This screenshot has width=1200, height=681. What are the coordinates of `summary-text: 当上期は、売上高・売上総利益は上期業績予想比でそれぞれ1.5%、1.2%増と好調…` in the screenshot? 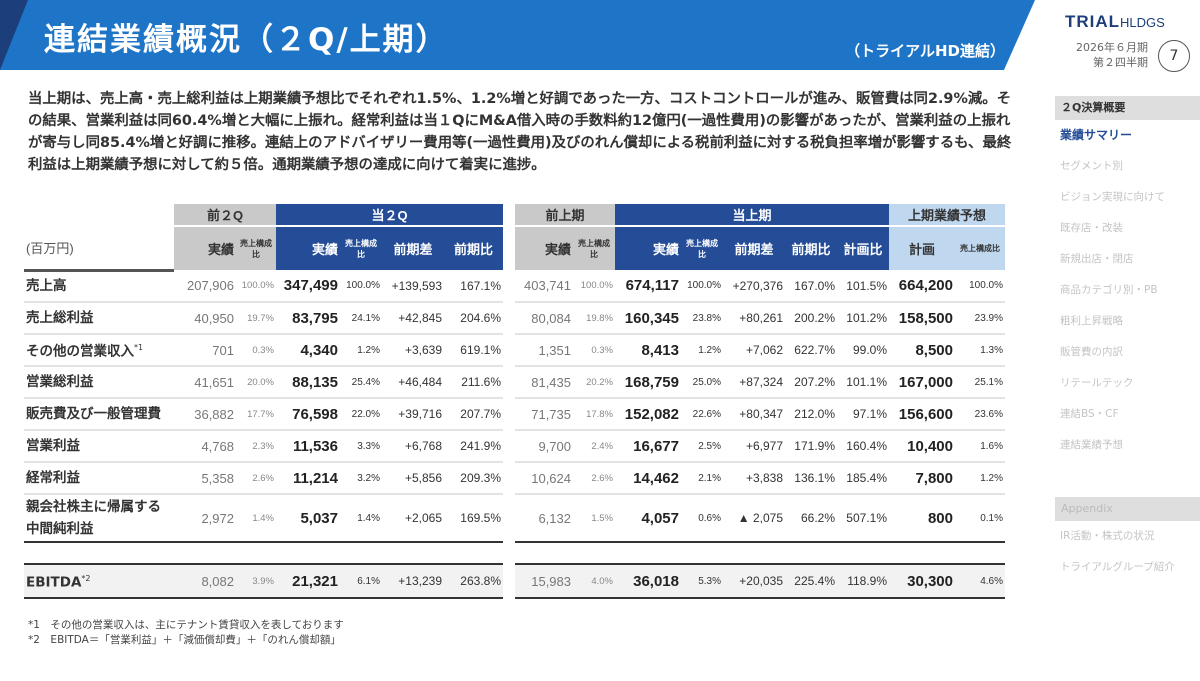 It's located at (520, 132).